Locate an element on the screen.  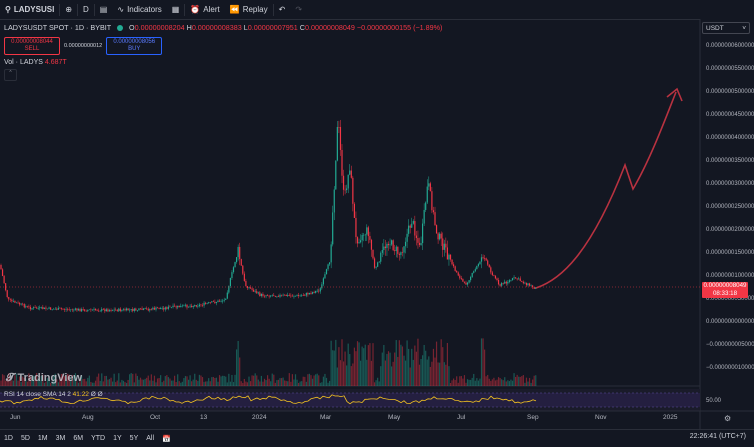
range-ytd: YTD is located at coordinates (98, 438).